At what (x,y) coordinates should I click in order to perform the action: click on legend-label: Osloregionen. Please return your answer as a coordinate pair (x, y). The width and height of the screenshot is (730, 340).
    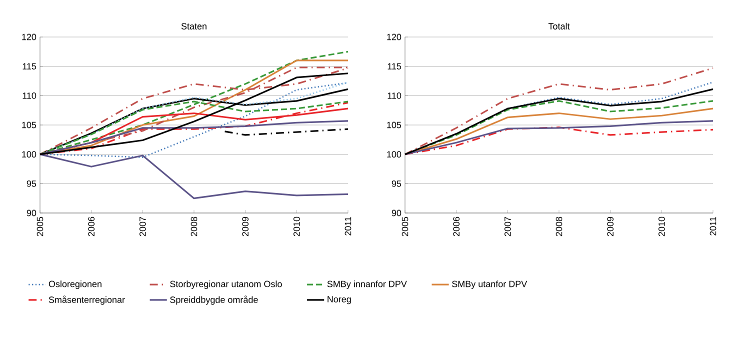
    Looking at the image, I should click on (75, 284).